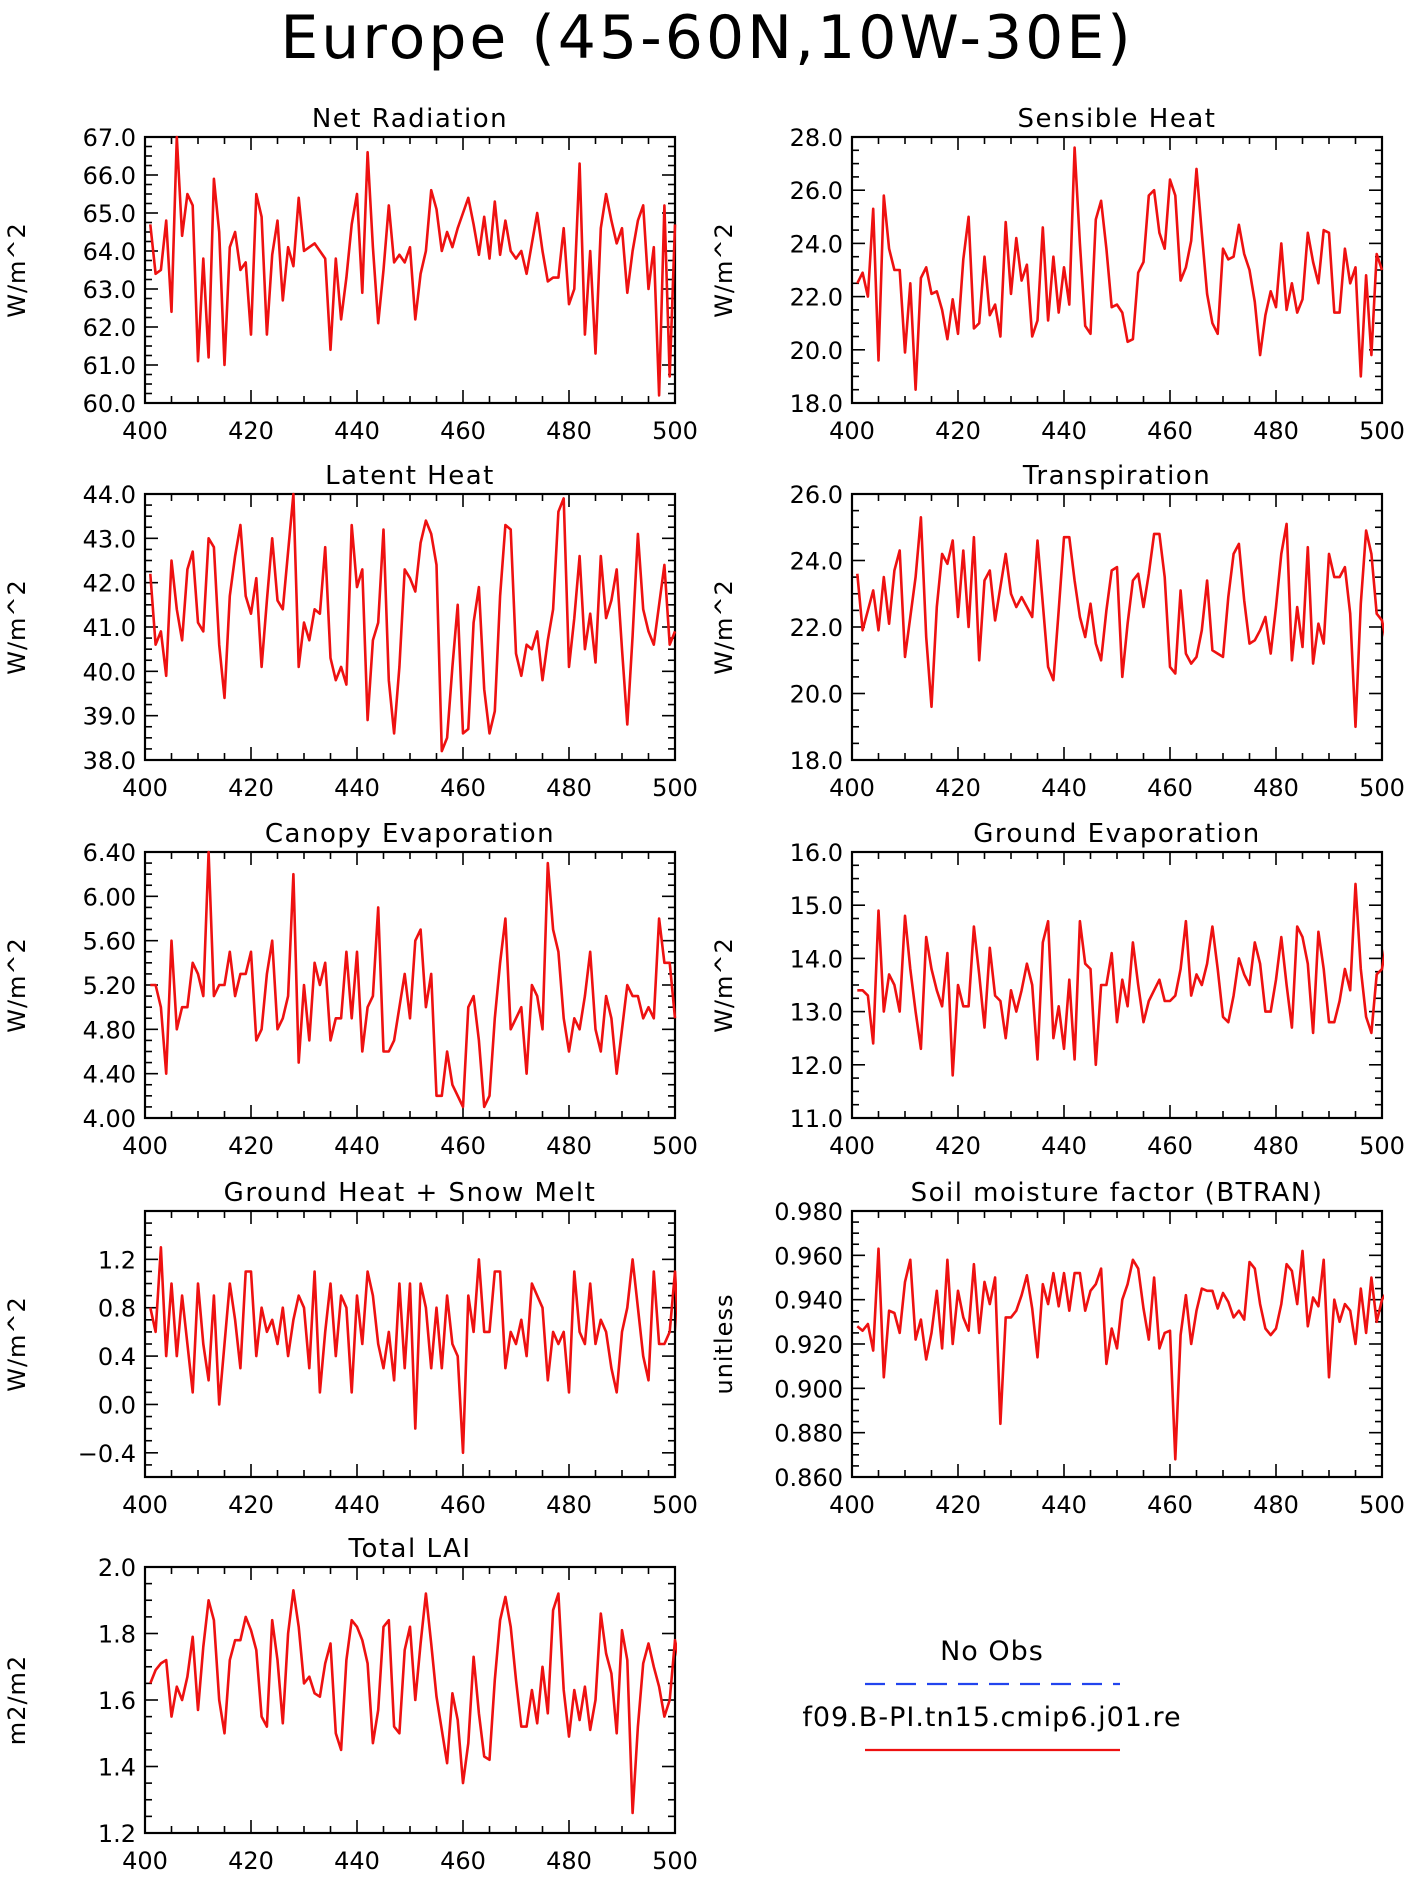 Image resolution: width=1413 pixels, height=1893 pixels. Describe the element at coordinates (958, 1146) in the screenshot. I see `chart-5-x-tick-label: 420` at that location.